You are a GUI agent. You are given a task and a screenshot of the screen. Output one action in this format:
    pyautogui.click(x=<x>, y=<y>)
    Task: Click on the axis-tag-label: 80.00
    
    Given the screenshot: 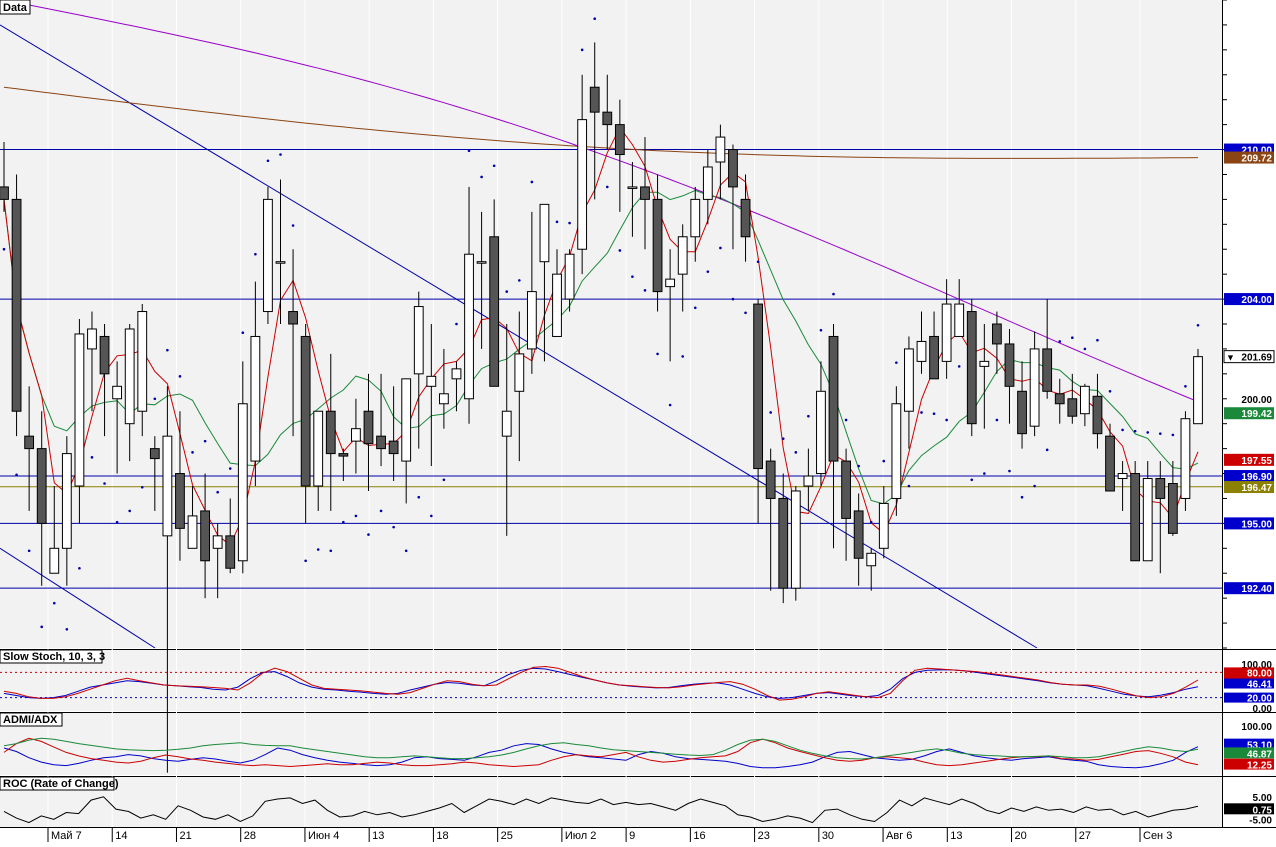 What is the action you would take?
    pyautogui.click(x=1259, y=673)
    